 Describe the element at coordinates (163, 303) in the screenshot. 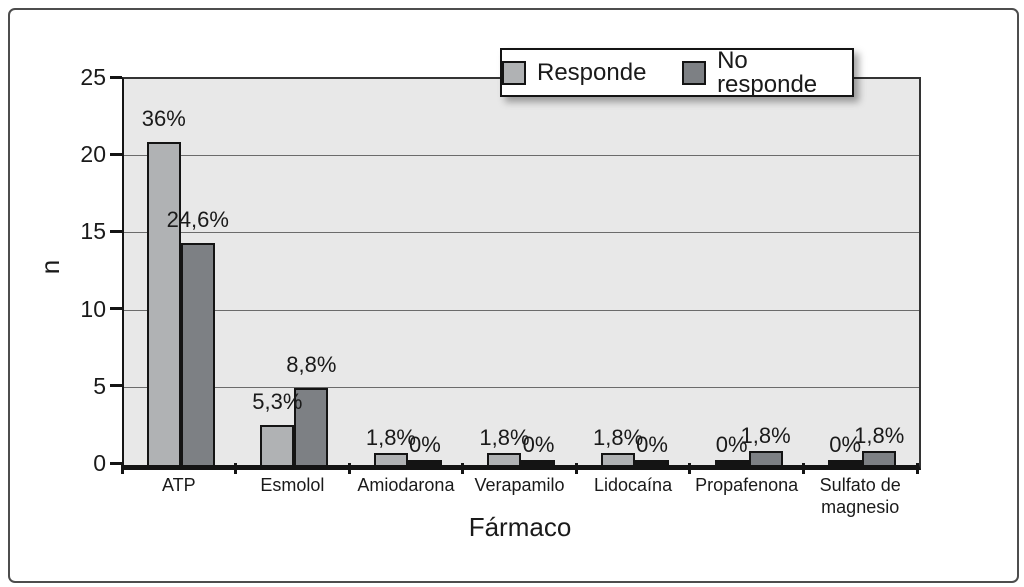

I see `bar-responde-ATP` at that location.